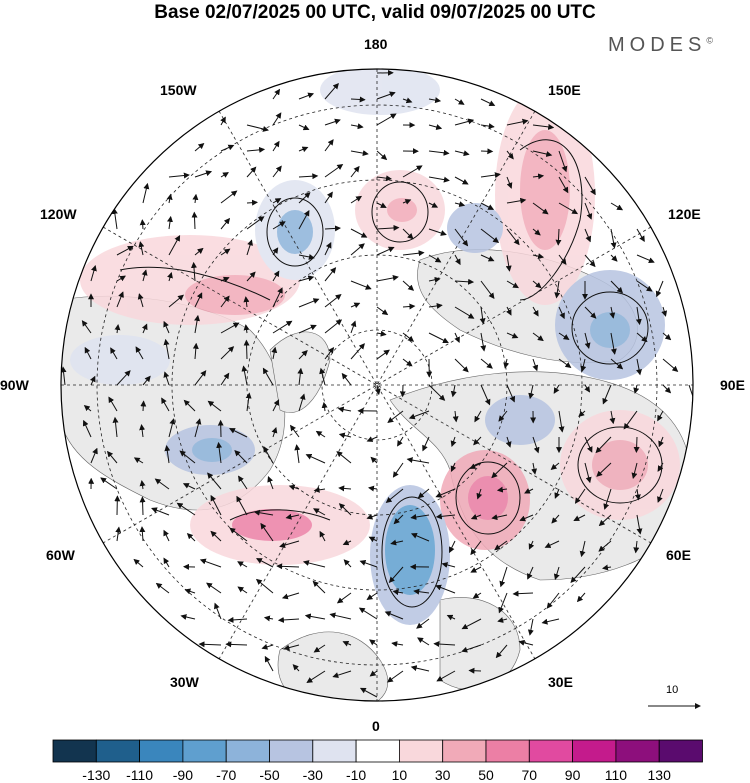 Image resolution: width=750 pixels, height=783 pixels. I want to click on legend-tick-label: 70, so click(529, 775).